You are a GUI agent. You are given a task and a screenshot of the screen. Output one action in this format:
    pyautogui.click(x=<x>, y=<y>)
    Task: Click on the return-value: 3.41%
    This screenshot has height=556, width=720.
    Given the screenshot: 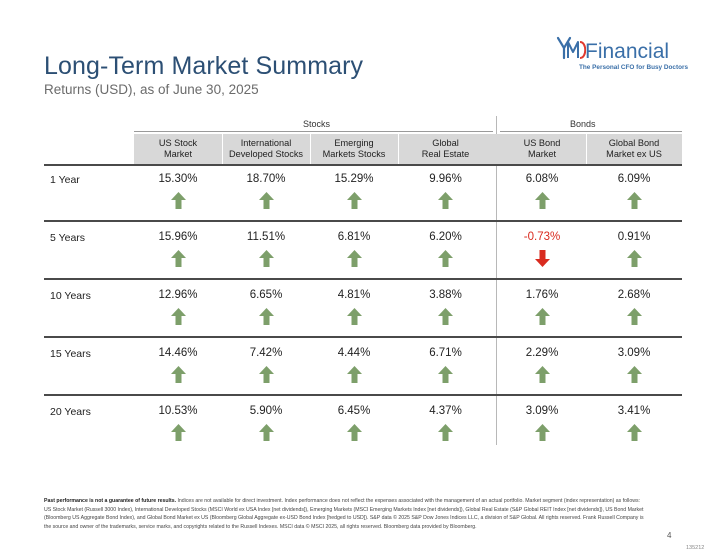 What is the action you would take?
    pyautogui.click(x=634, y=411)
    